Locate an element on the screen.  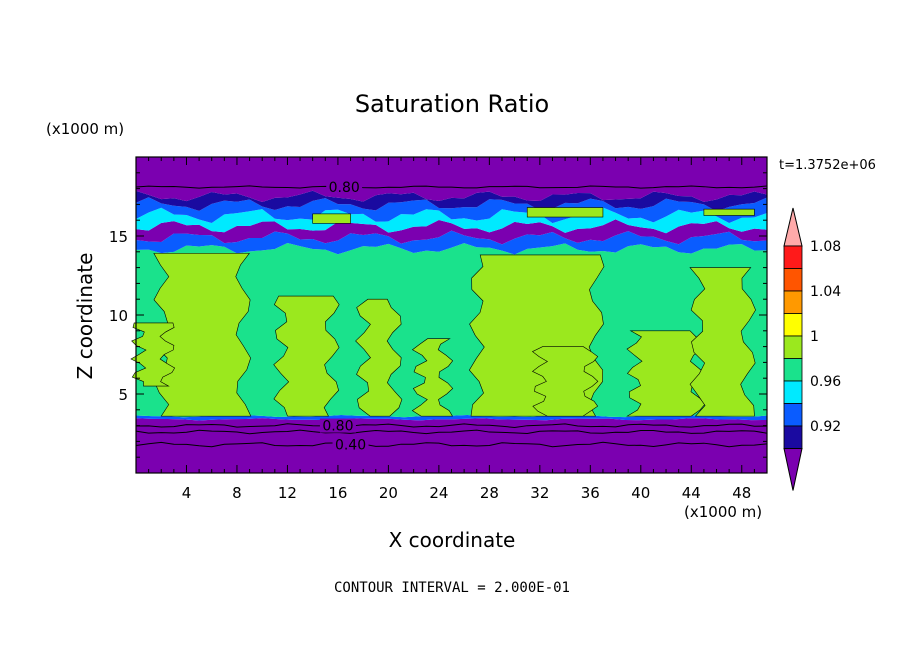
x-tick-label: 28 is located at coordinates (489, 493).